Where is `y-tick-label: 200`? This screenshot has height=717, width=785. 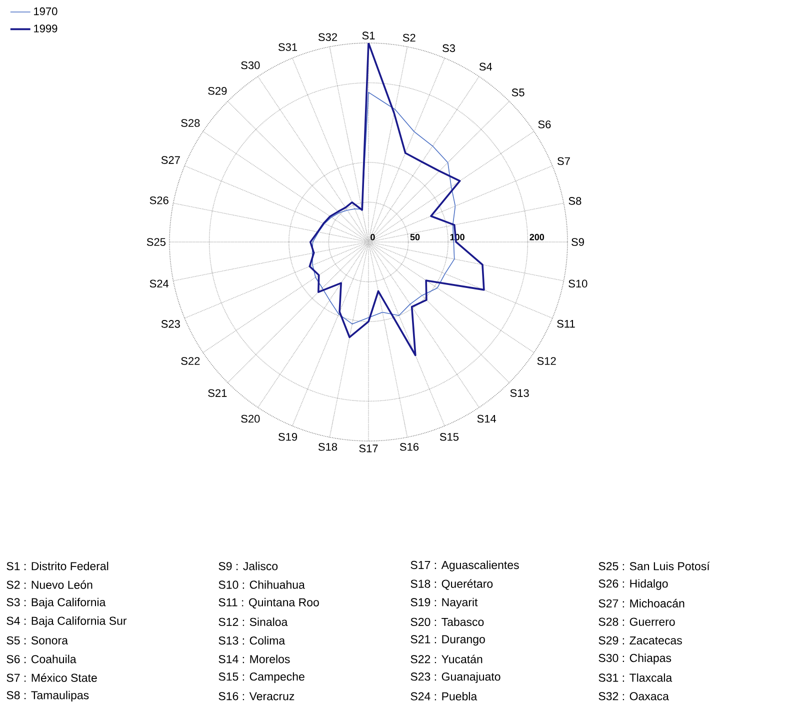 y-tick-label: 200 is located at coordinates (537, 237).